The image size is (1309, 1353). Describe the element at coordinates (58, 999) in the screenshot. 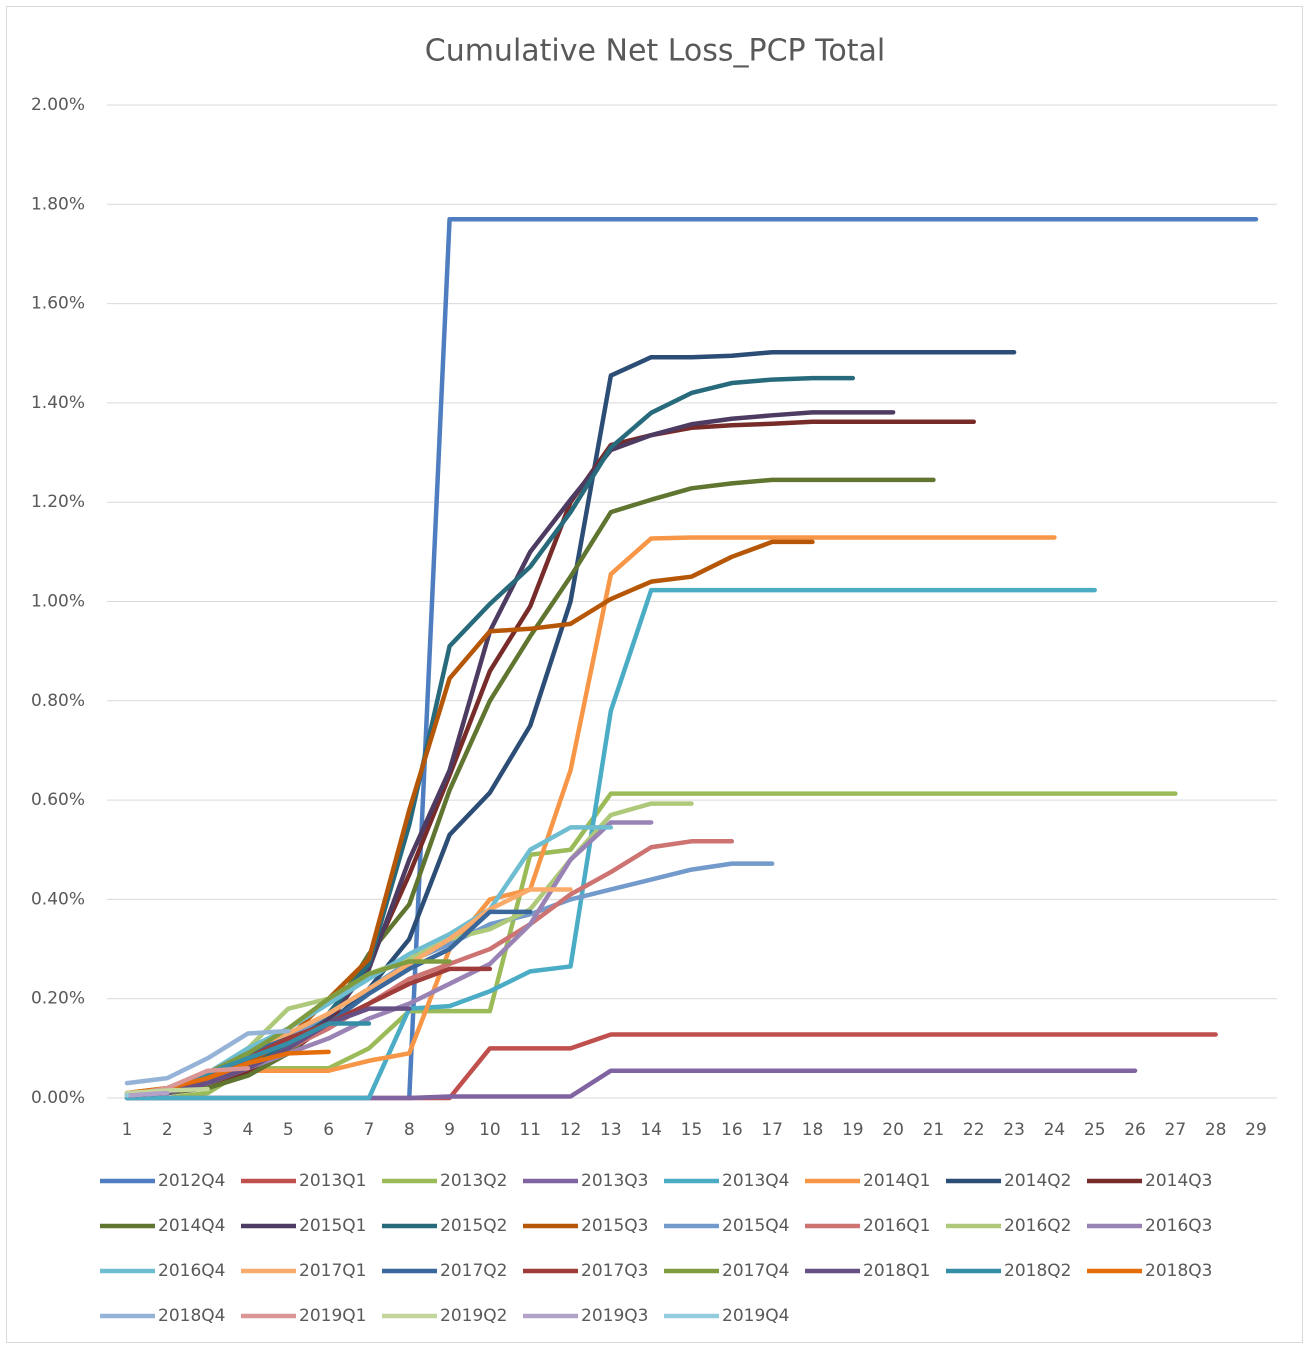

I see `y-tick-label: 0.20%` at that location.